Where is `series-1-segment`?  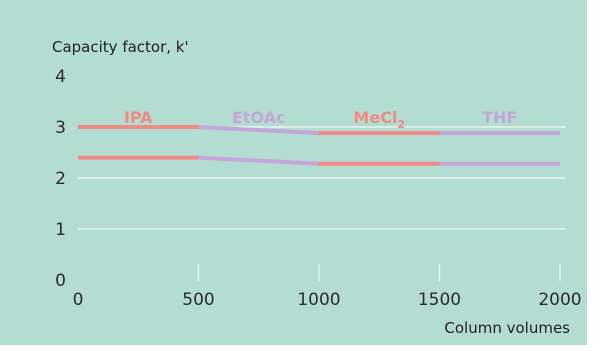 series-1-segment is located at coordinates (259, 130).